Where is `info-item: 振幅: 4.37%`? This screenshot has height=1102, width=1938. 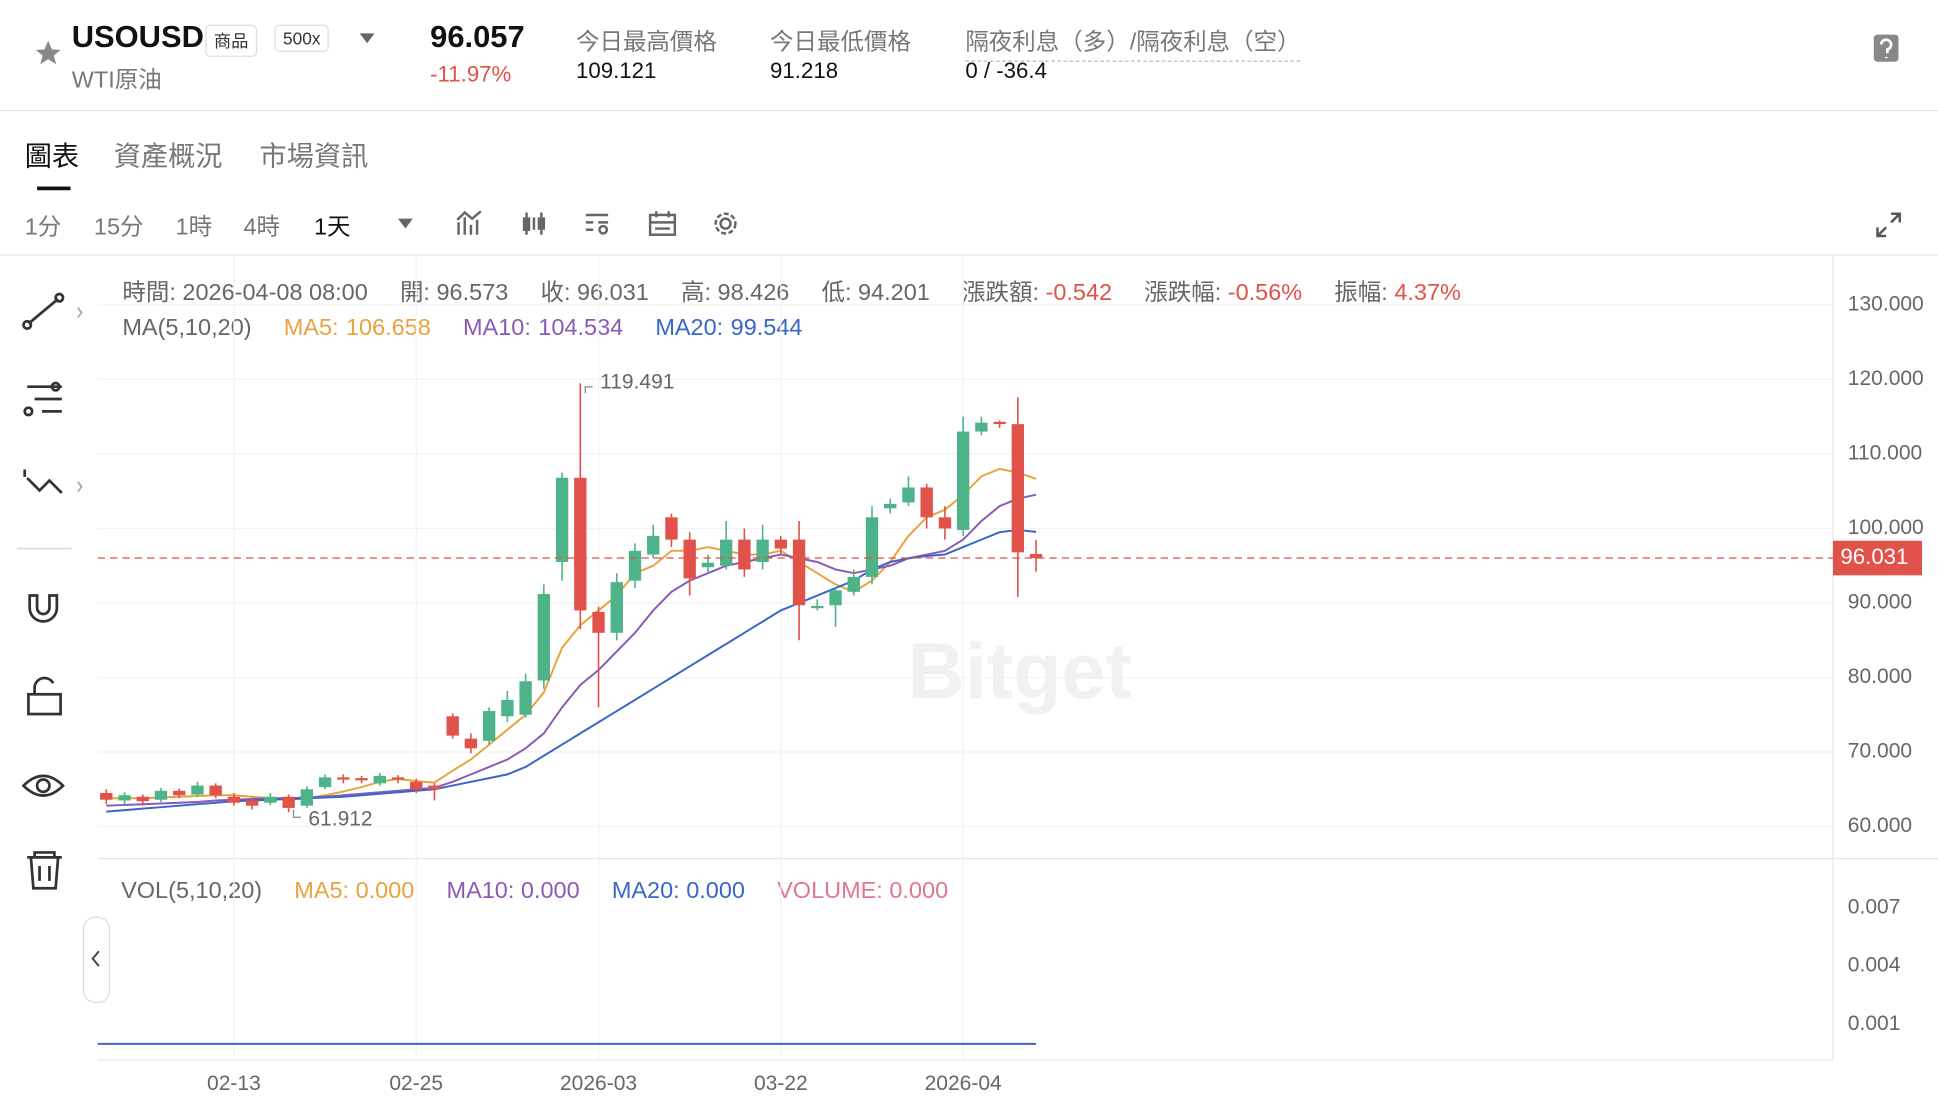 info-item: 振幅: 4.37% is located at coordinates (1397, 290).